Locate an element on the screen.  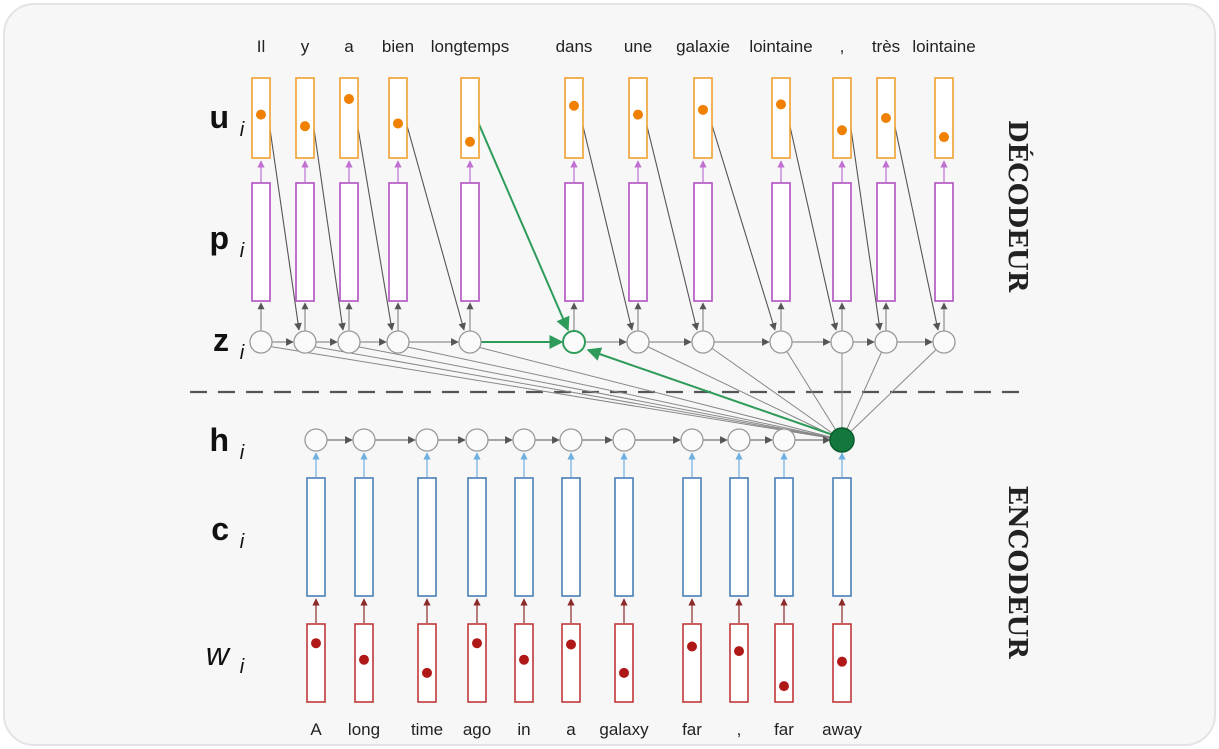
row-label-c-subscript: i is located at coordinates (242, 542).